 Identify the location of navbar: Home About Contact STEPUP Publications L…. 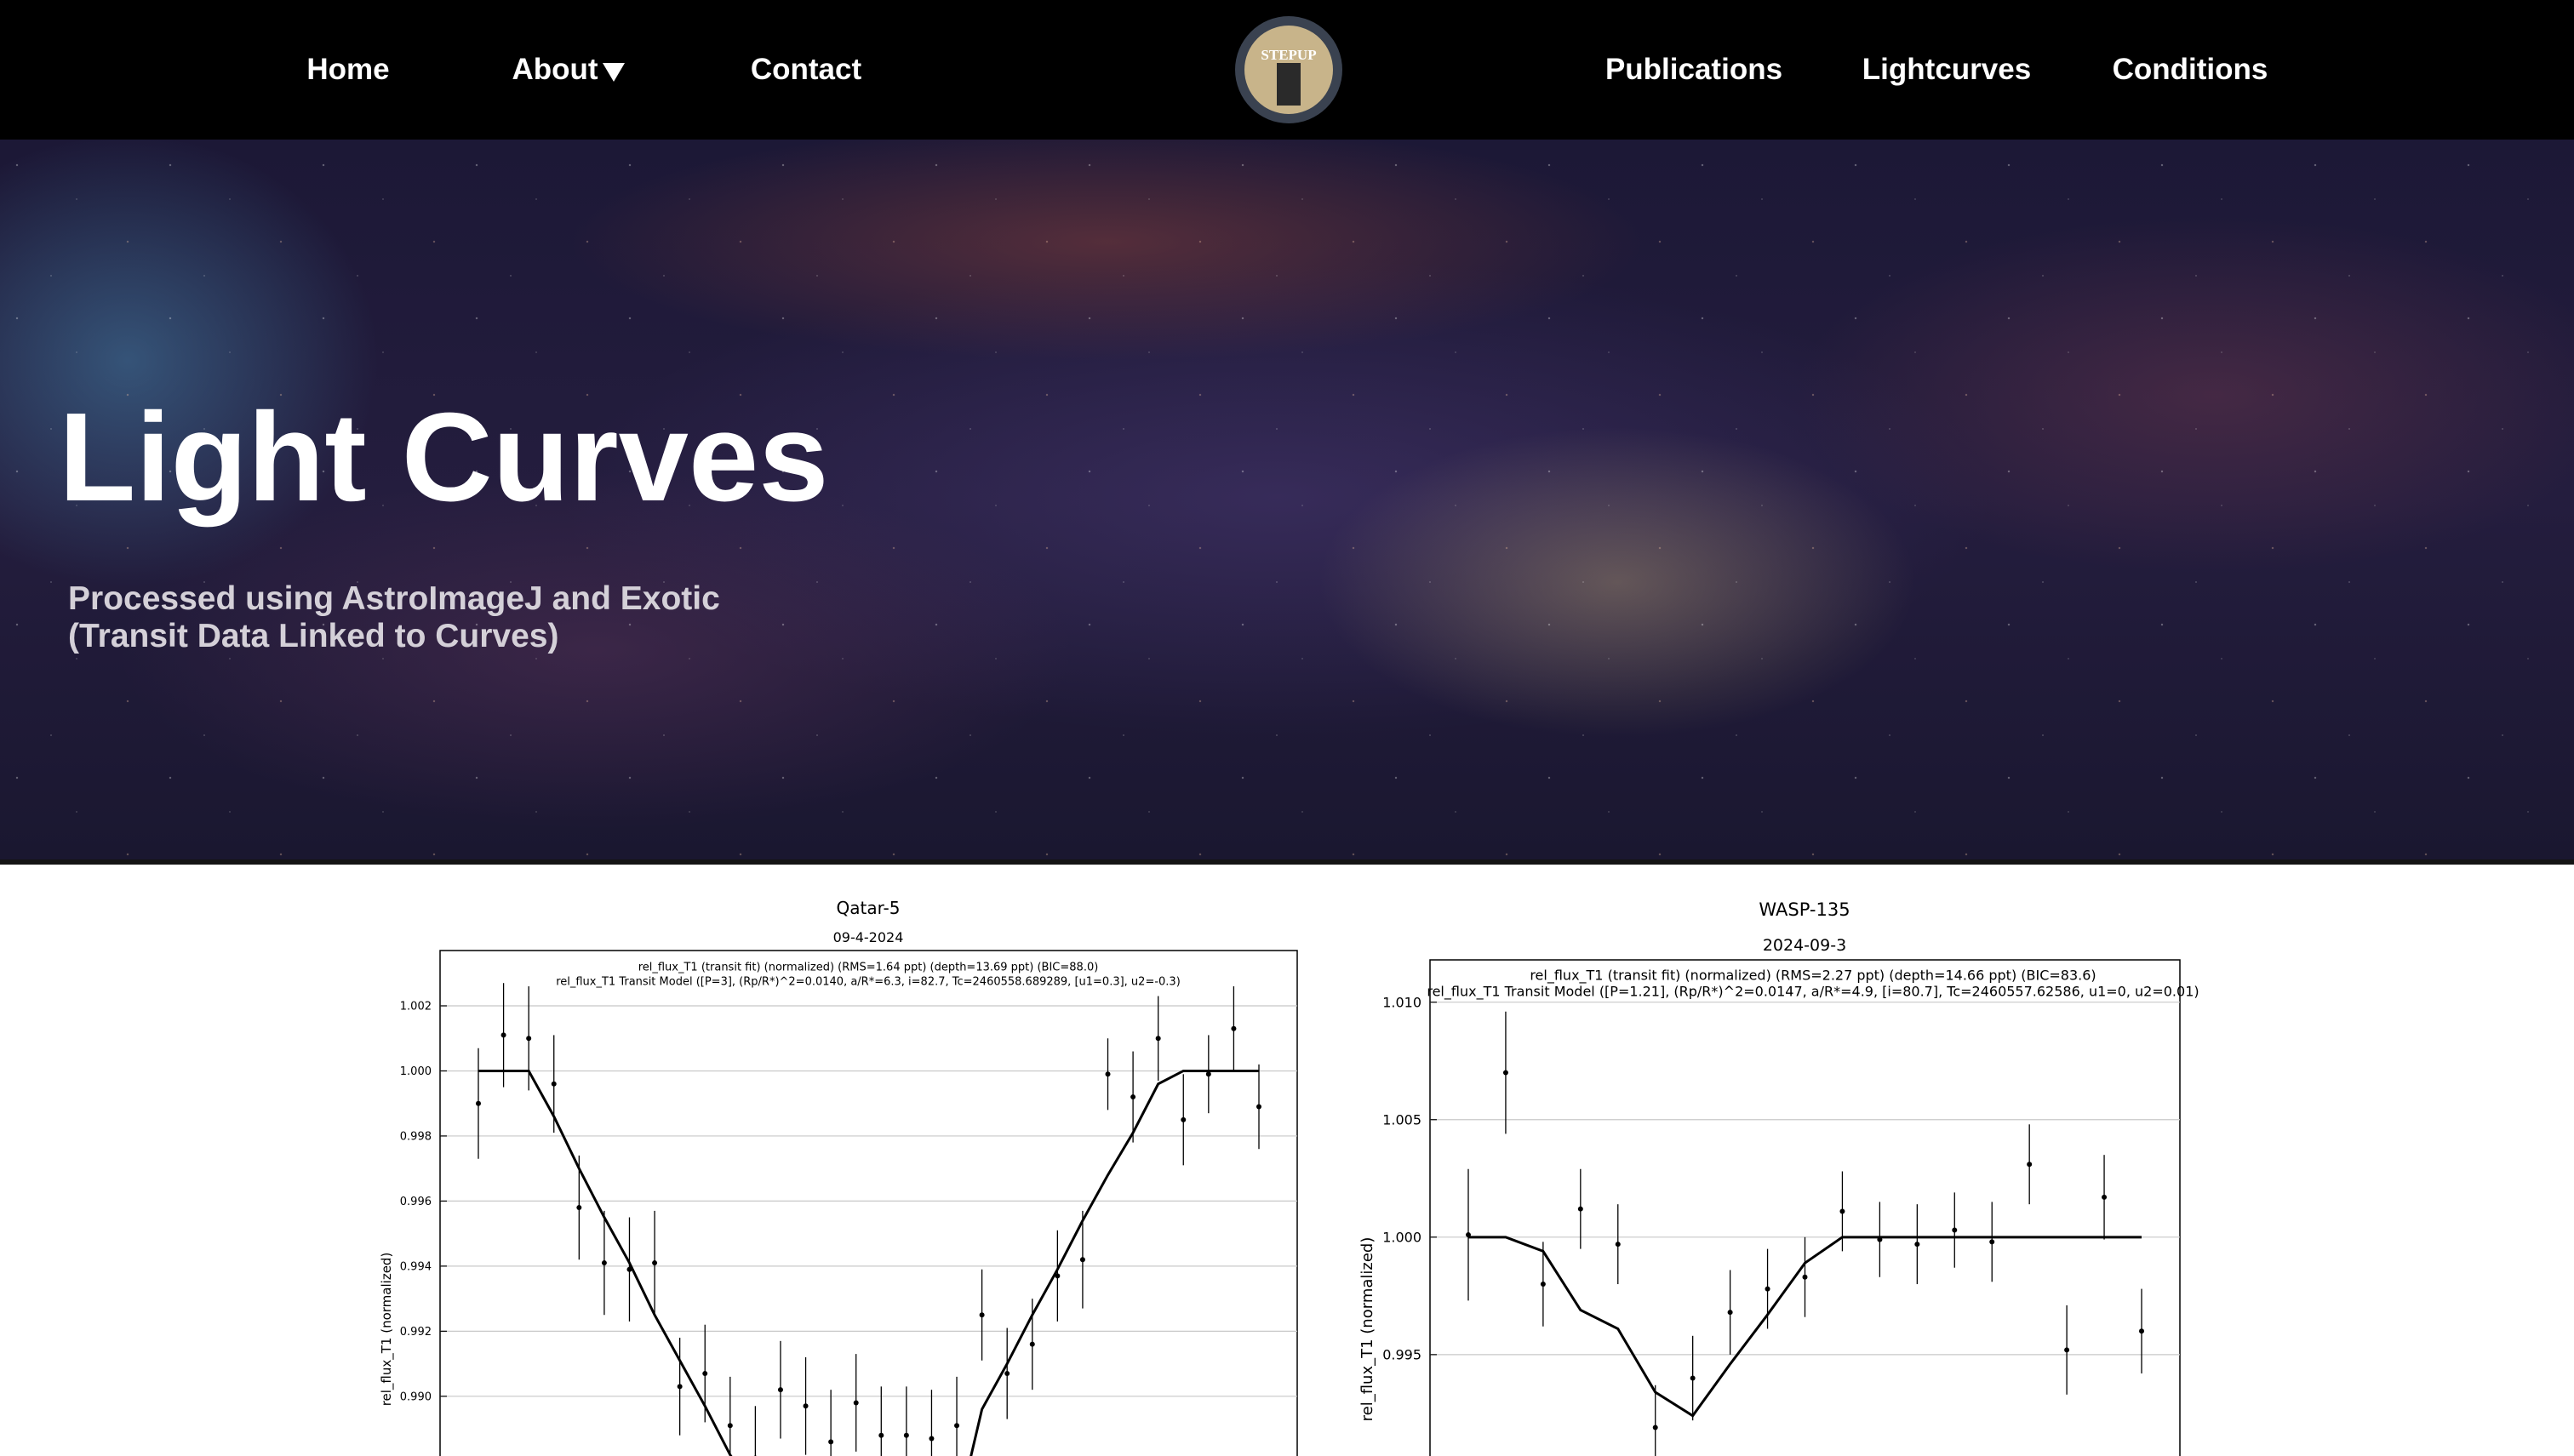
(1287, 70).